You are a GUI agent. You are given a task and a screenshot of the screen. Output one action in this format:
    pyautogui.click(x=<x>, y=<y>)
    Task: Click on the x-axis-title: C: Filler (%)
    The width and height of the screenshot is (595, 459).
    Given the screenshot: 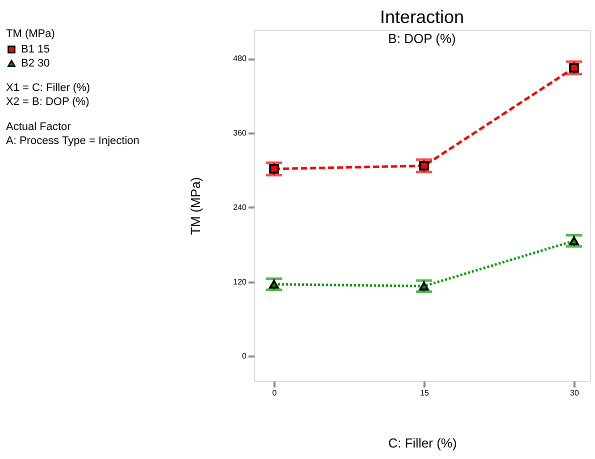 What is the action you would take?
    pyautogui.click(x=422, y=443)
    